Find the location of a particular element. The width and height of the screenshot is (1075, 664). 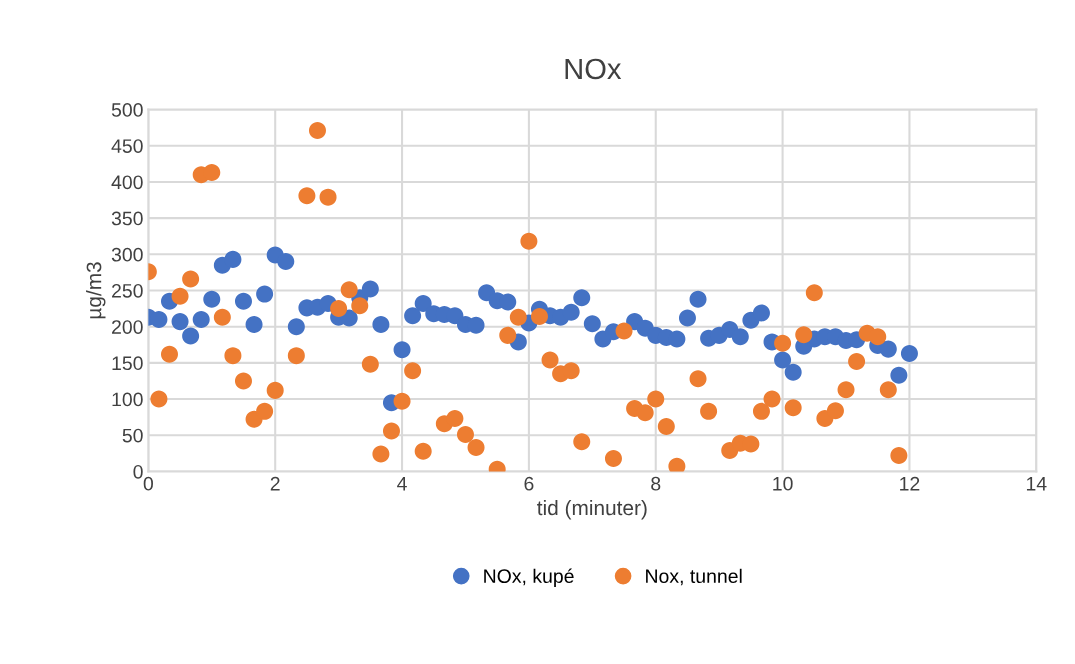

x-tick-label: 4 is located at coordinates (402, 484).